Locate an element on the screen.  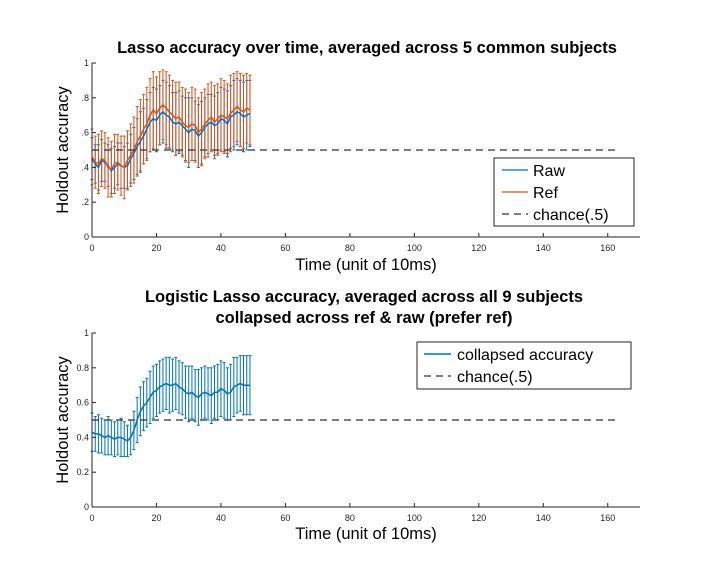
y-tick-label: .8 is located at coordinates (85, 98).